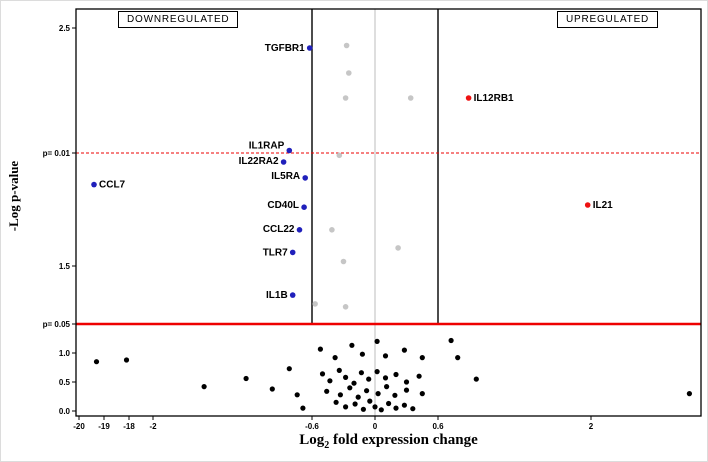  I want to click on gene-label: IL1RAP, so click(267, 146).